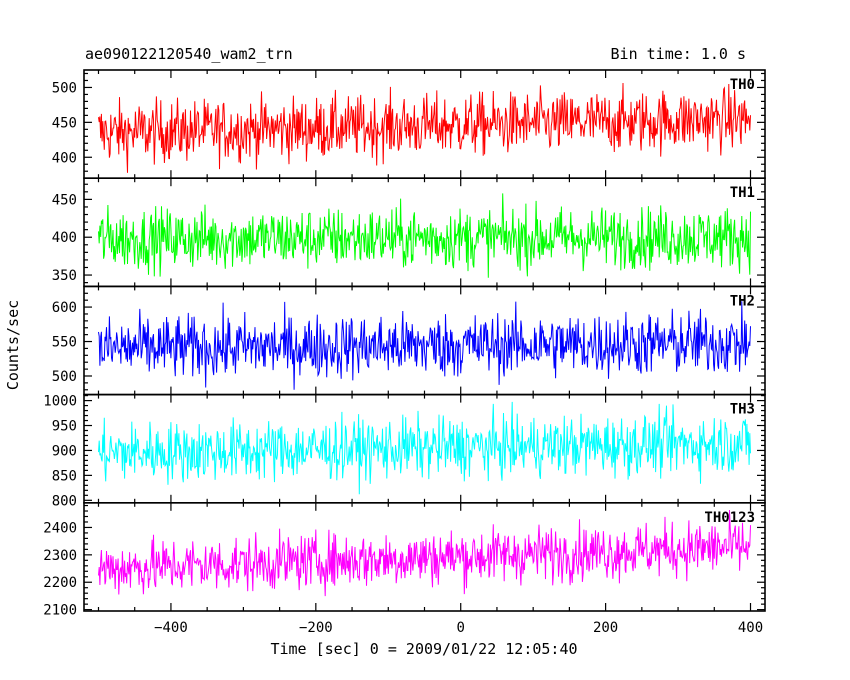  What do you see at coordinates (424, 127) in the screenshot?
I see `series-line-th0` at bounding box center [424, 127].